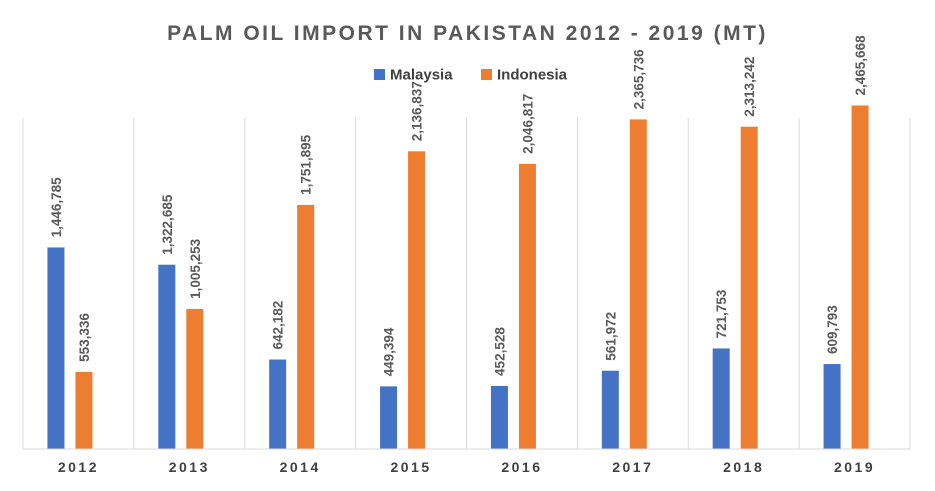 The height and width of the screenshot is (491, 935). Describe the element at coordinates (749, 87) in the screenshot. I see `data-label-indonesia-2018: 2,313,242` at that location.